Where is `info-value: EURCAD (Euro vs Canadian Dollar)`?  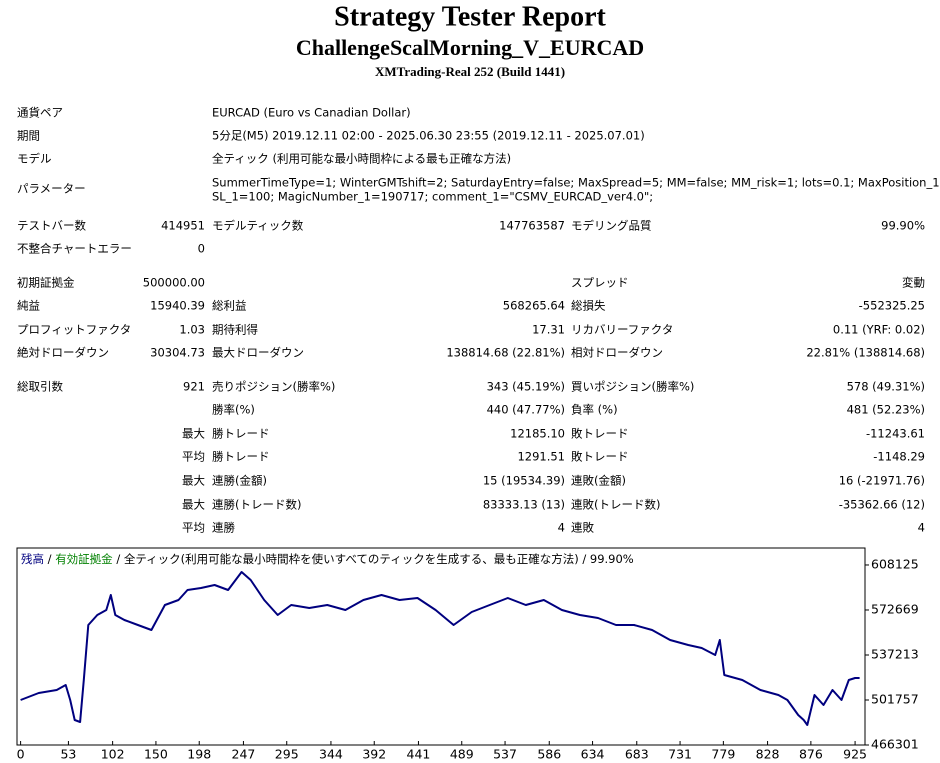 info-value: EURCAD (Euro vs Canadian Dollar) is located at coordinates (311, 113).